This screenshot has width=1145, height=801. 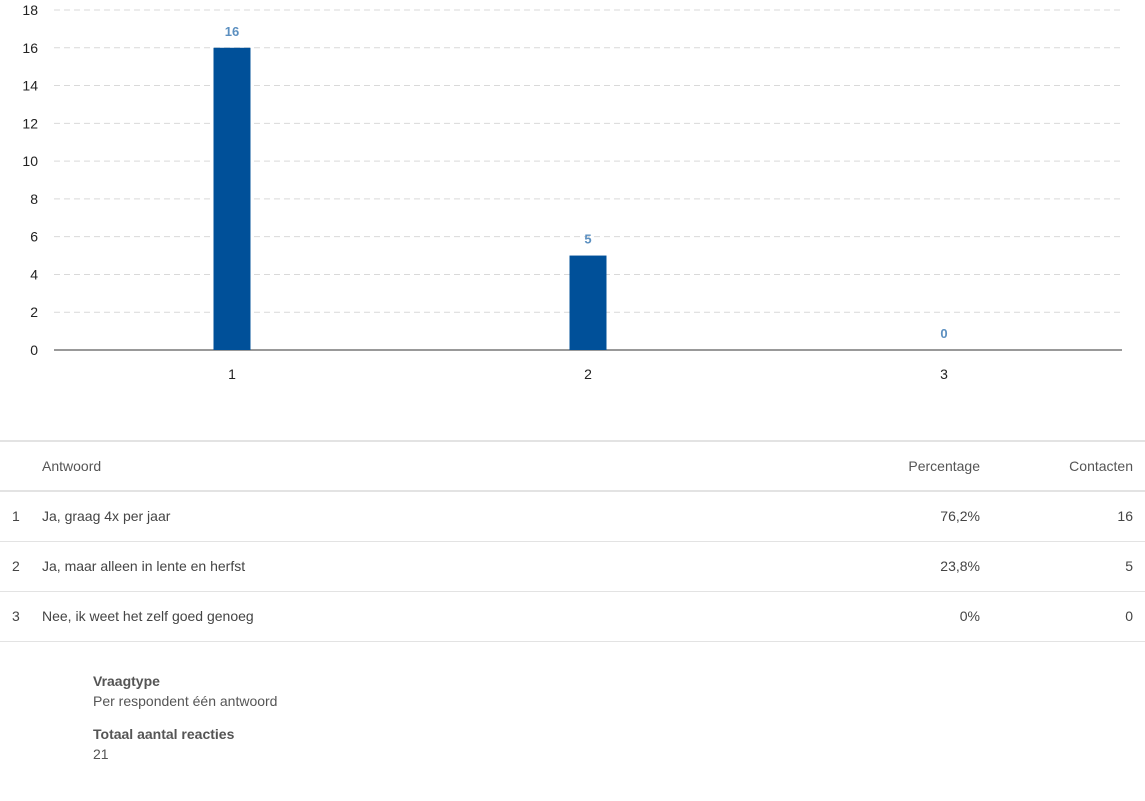 I want to click on total-responses-label: Totaal aantal reacties, so click(x=164, y=734).